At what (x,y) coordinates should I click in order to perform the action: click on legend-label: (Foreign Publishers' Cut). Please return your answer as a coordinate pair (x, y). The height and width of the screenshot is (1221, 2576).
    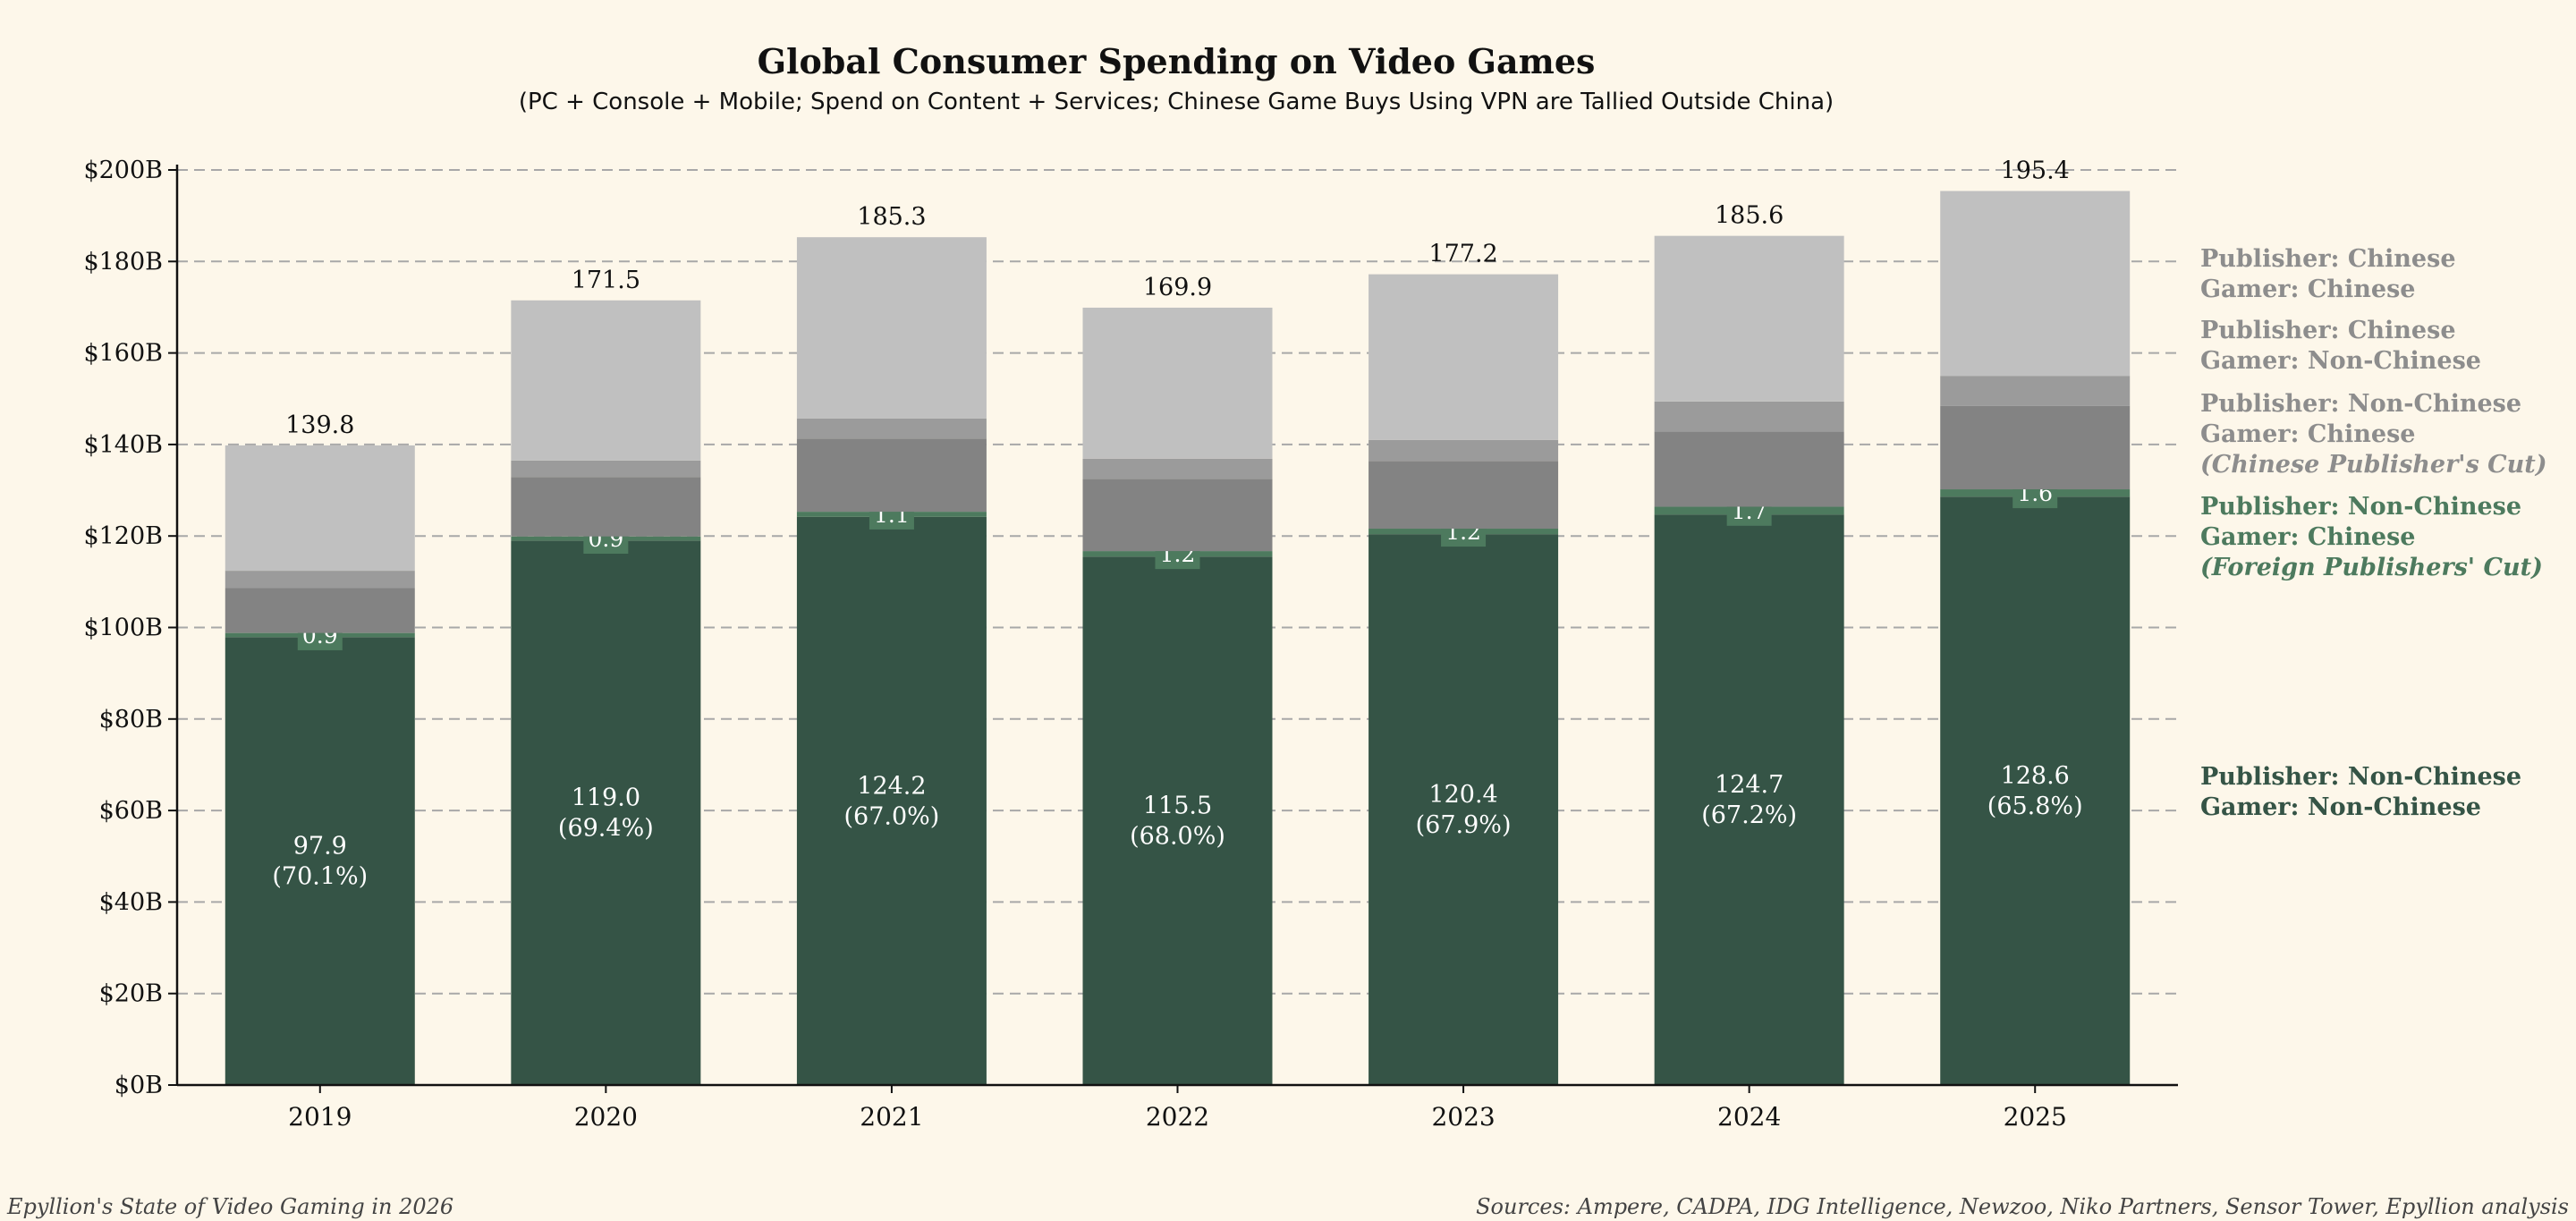
    Looking at the image, I should click on (2371, 567).